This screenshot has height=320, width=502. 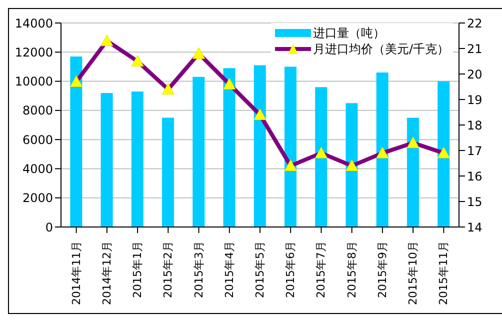 What do you see at coordinates (37, 139) in the screenshot?
I see `y-tick-label: 6000` at bounding box center [37, 139].